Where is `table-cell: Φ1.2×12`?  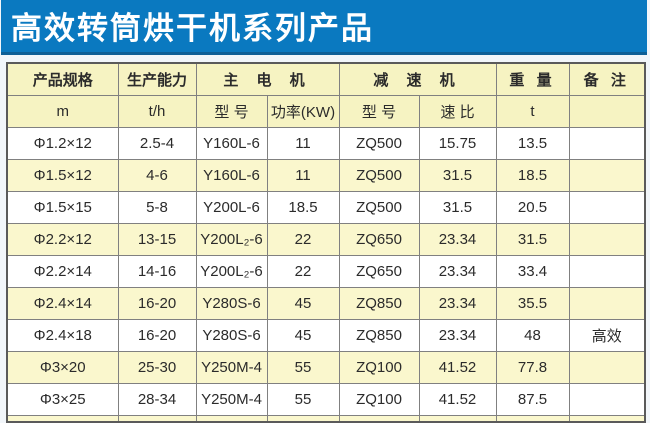
table-cell: Φ1.2×12 is located at coordinates (62, 143).